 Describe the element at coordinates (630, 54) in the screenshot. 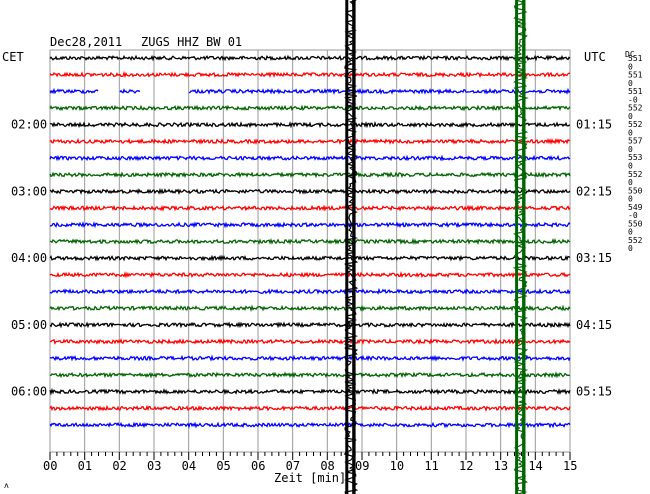

I see `dc-header-label: DC` at that location.